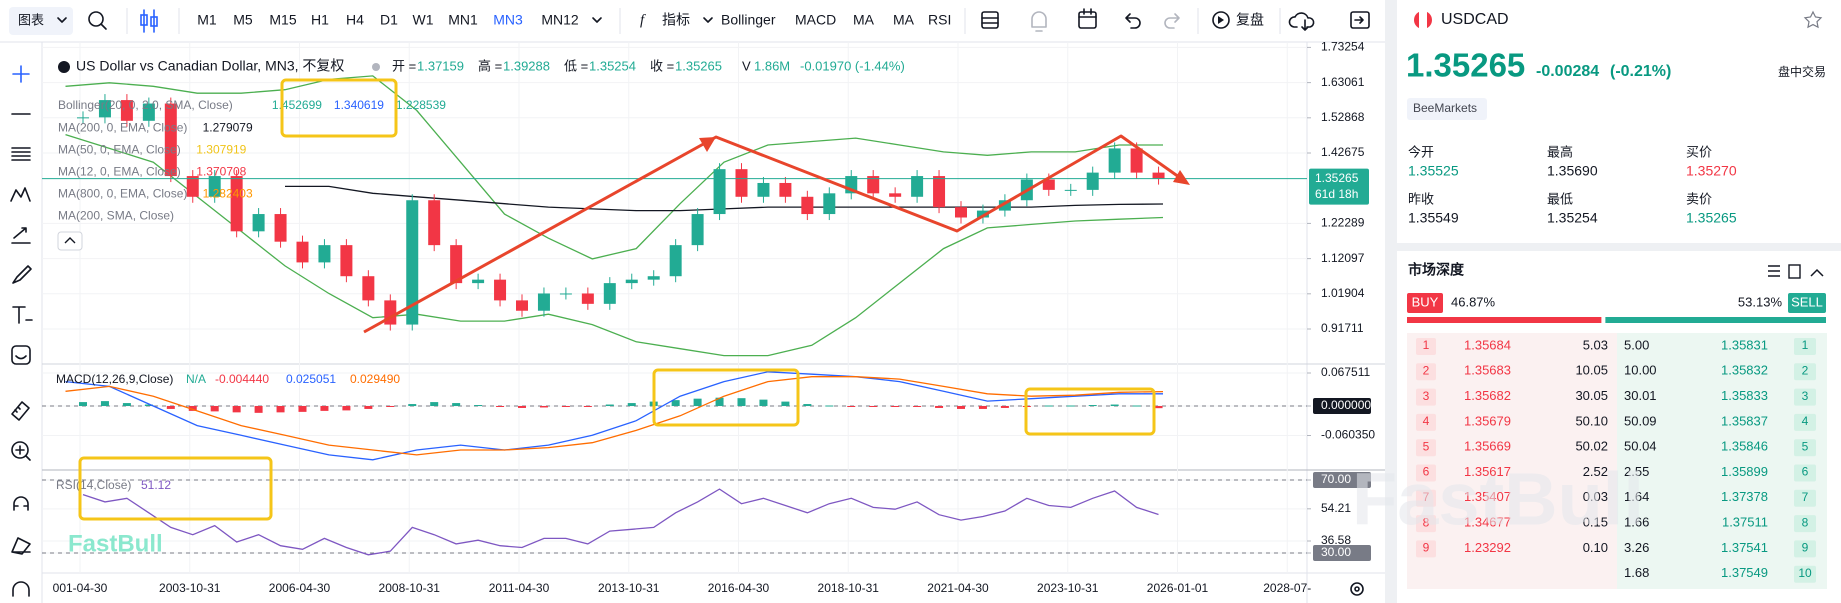 The image size is (1841, 603). What do you see at coordinates (629, 588) in the screenshot?
I see `x-tick-label: 2013-10-31` at bounding box center [629, 588].